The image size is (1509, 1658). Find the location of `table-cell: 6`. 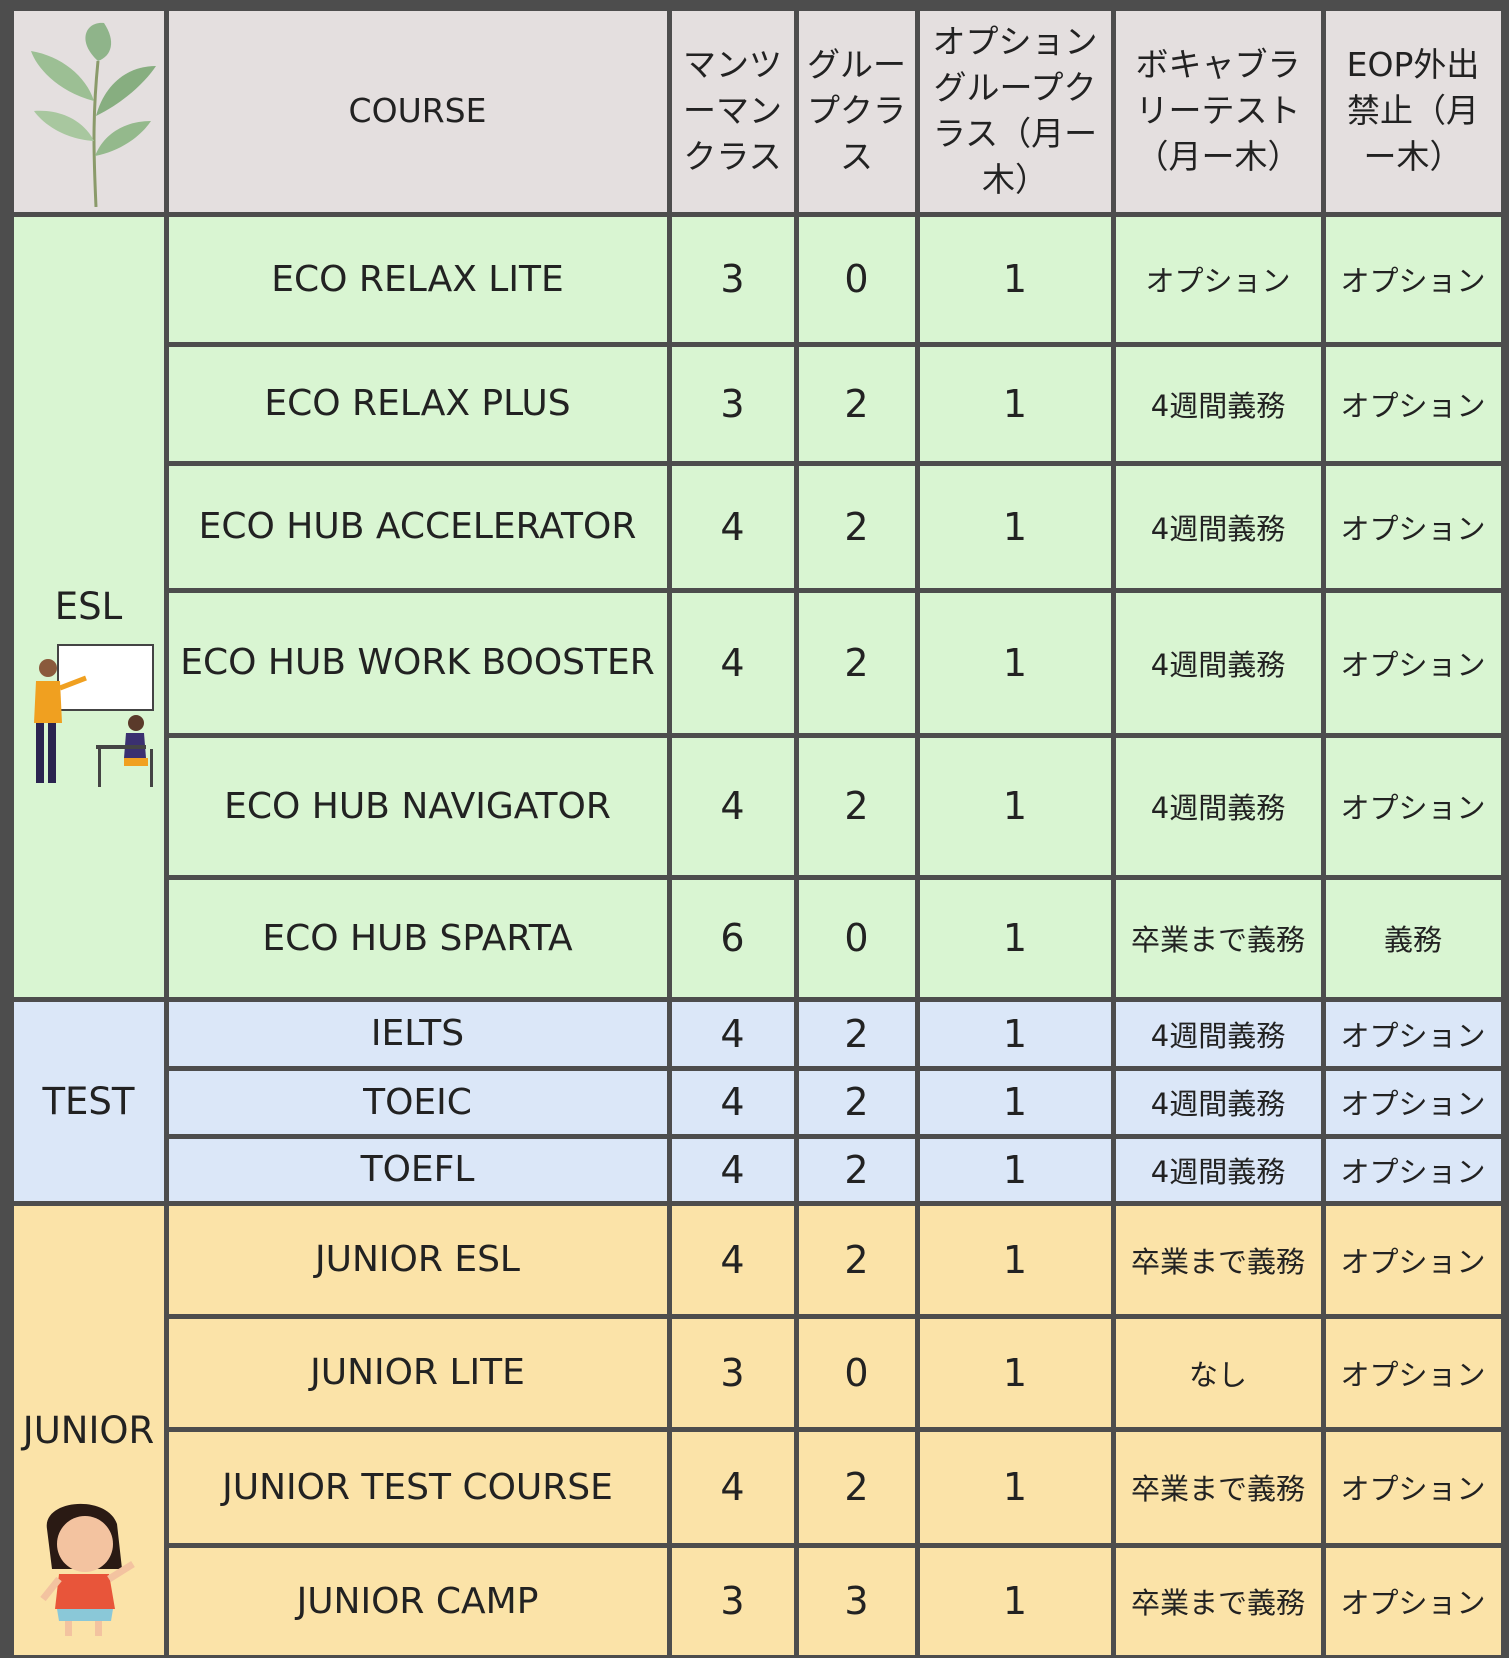

table-cell: 6 is located at coordinates (732, 938).